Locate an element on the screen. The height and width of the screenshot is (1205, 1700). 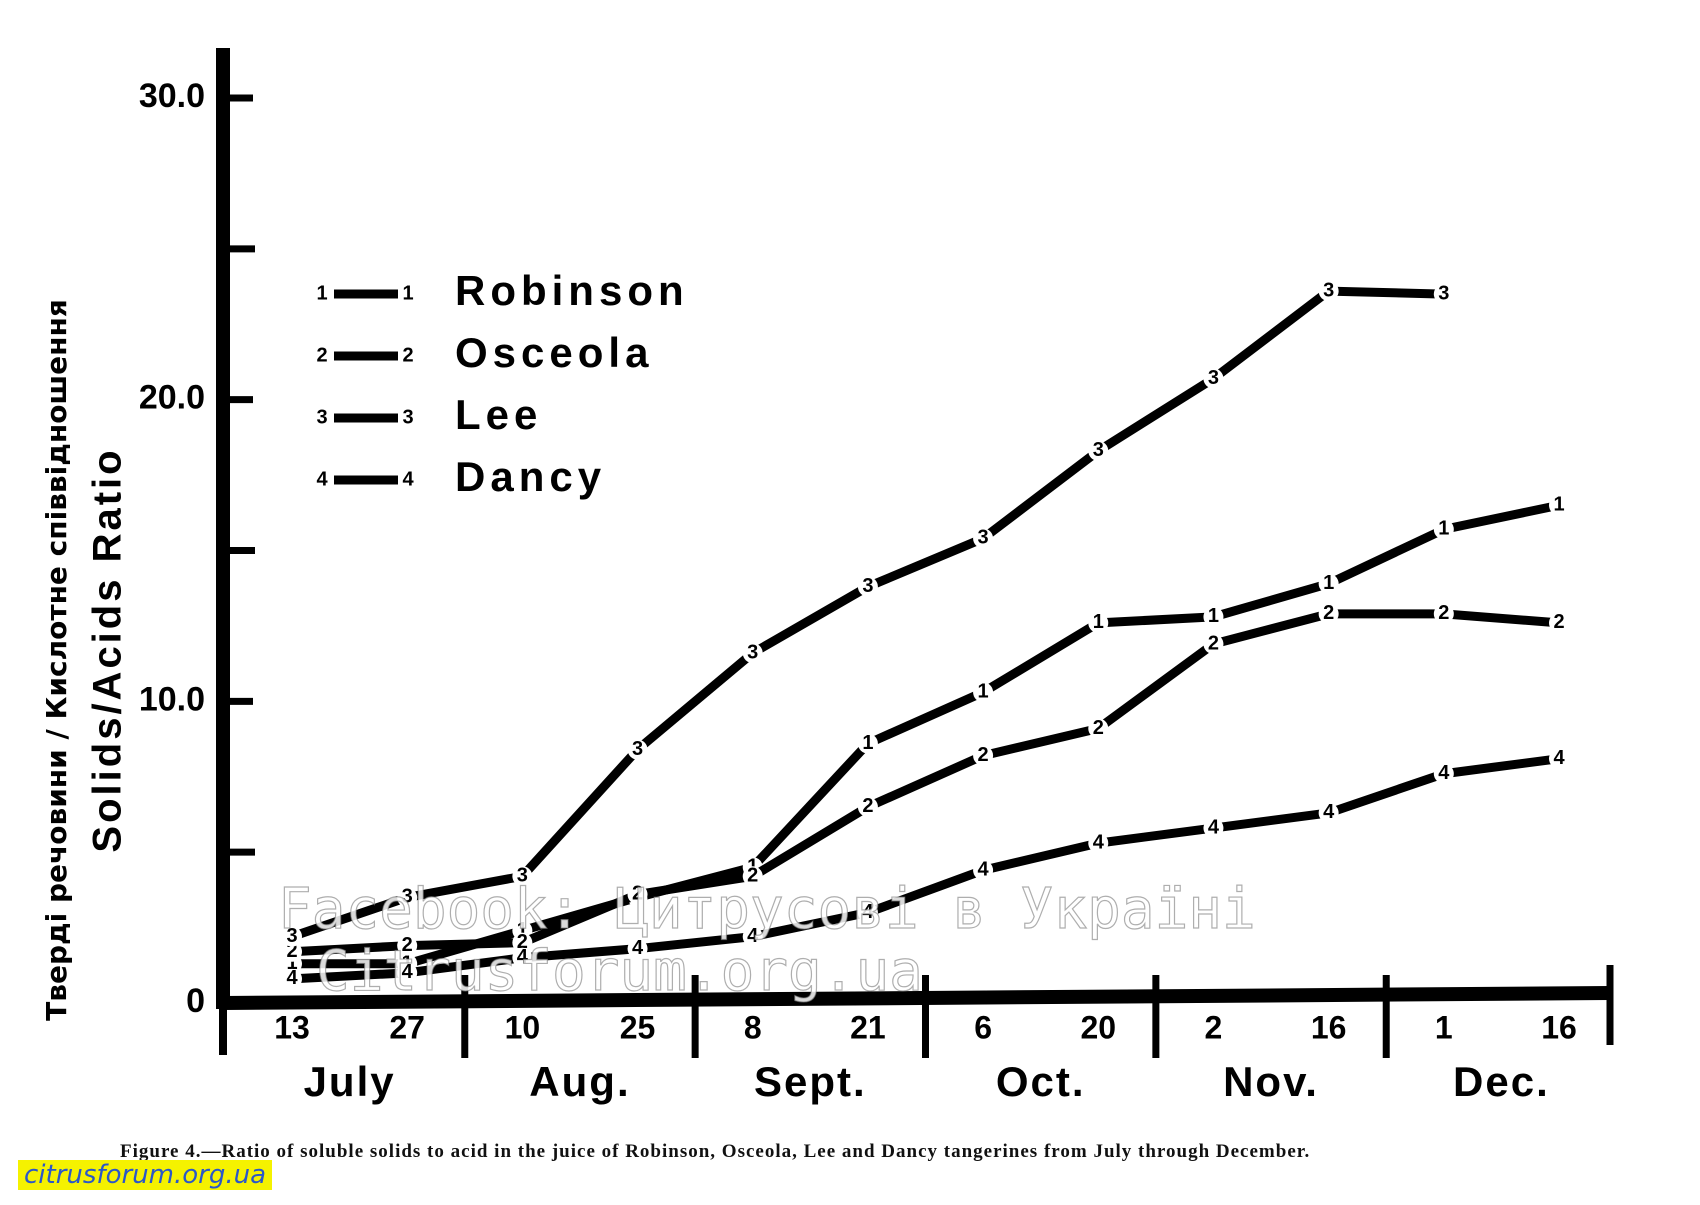
watermark: Facebook: Цитрусові в Україні is located at coordinates (767, 909).